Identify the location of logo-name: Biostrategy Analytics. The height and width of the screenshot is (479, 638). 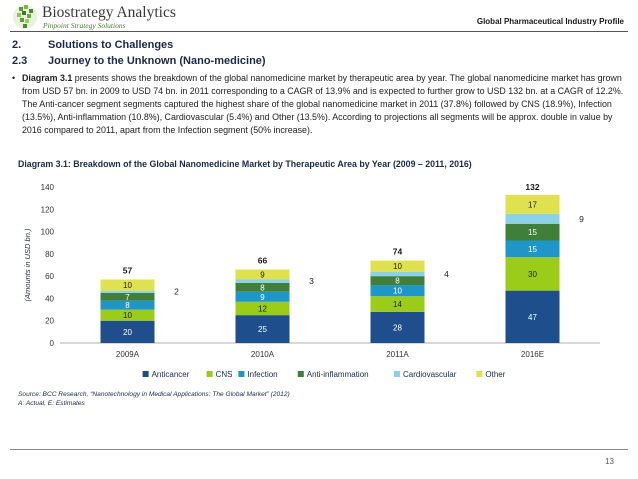
(109, 12).